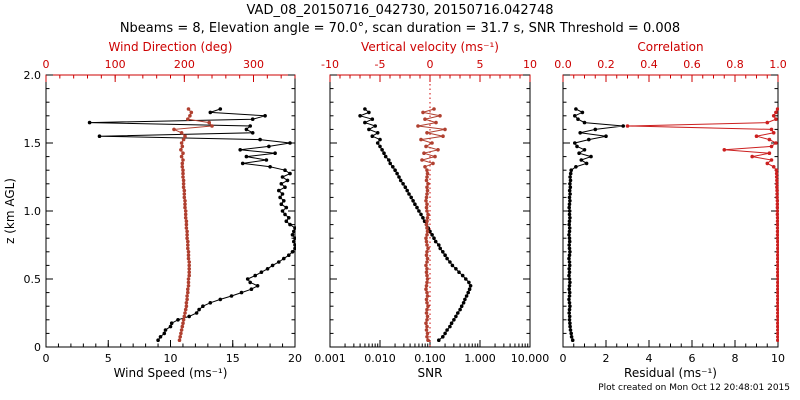 Image resolution: width=800 pixels, height=400 pixels. What do you see at coordinates (480, 358) in the screenshot?
I see `svg-text: 1.000` at bounding box center [480, 358].